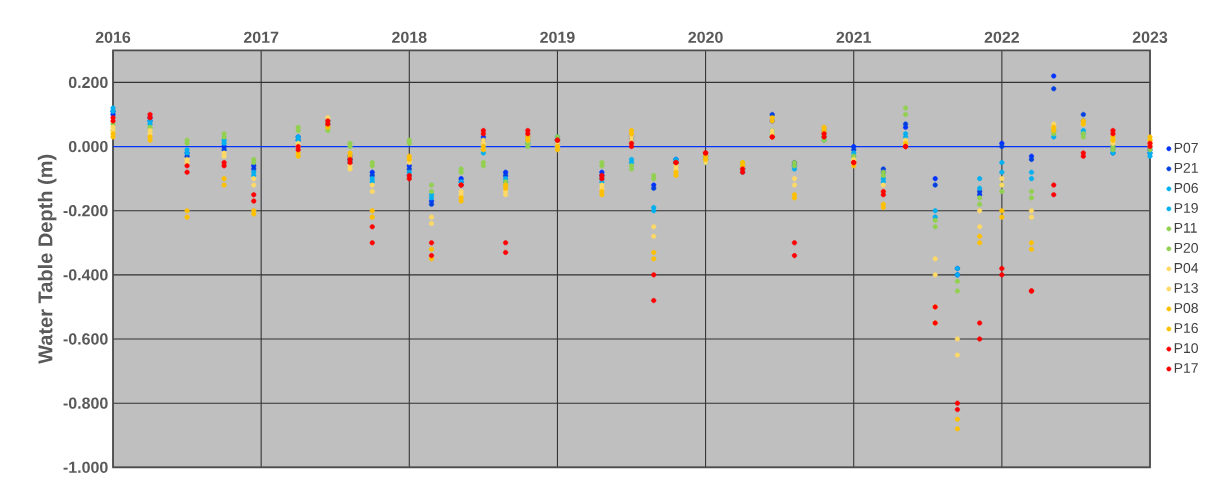 This screenshot has width=1220, height=493. What do you see at coordinates (85, 210) in the screenshot?
I see `y-tick-label: -0.200` at bounding box center [85, 210].